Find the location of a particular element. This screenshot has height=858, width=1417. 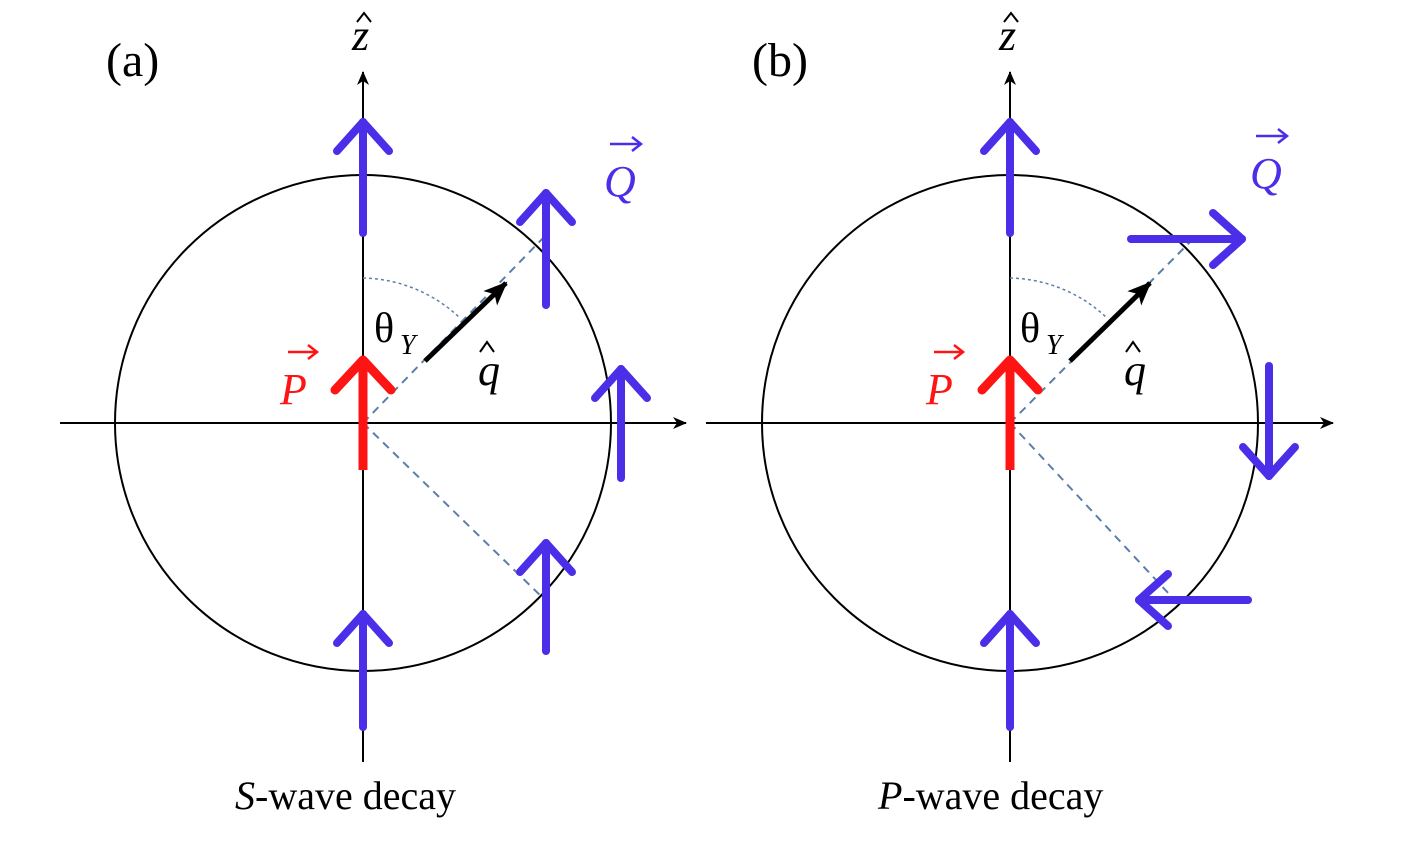

spin-arrow-lower-right-left is located at coordinates (1193, 600).